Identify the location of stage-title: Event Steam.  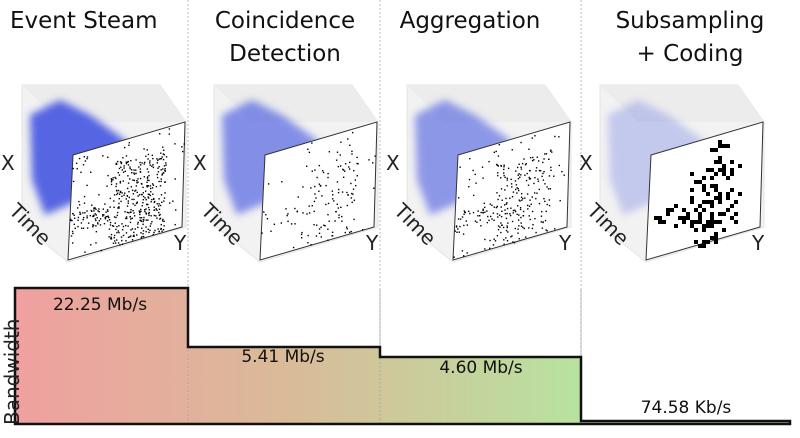
(83, 21).